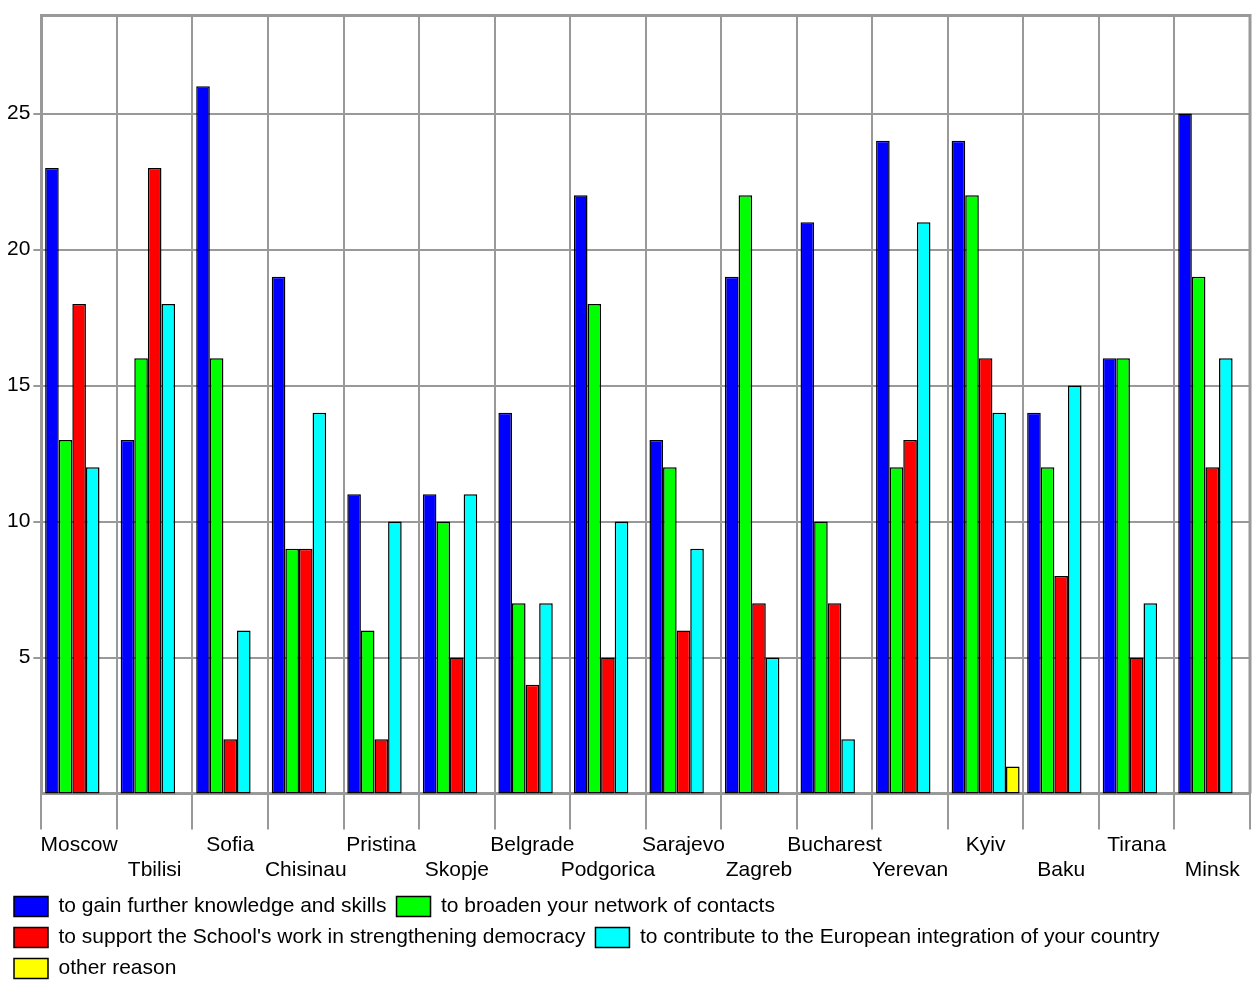 Image resolution: width=1252 pixels, height=993 pixels. What do you see at coordinates (19, 384) in the screenshot?
I see `y-tick-label: 15` at bounding box center [19, 384].